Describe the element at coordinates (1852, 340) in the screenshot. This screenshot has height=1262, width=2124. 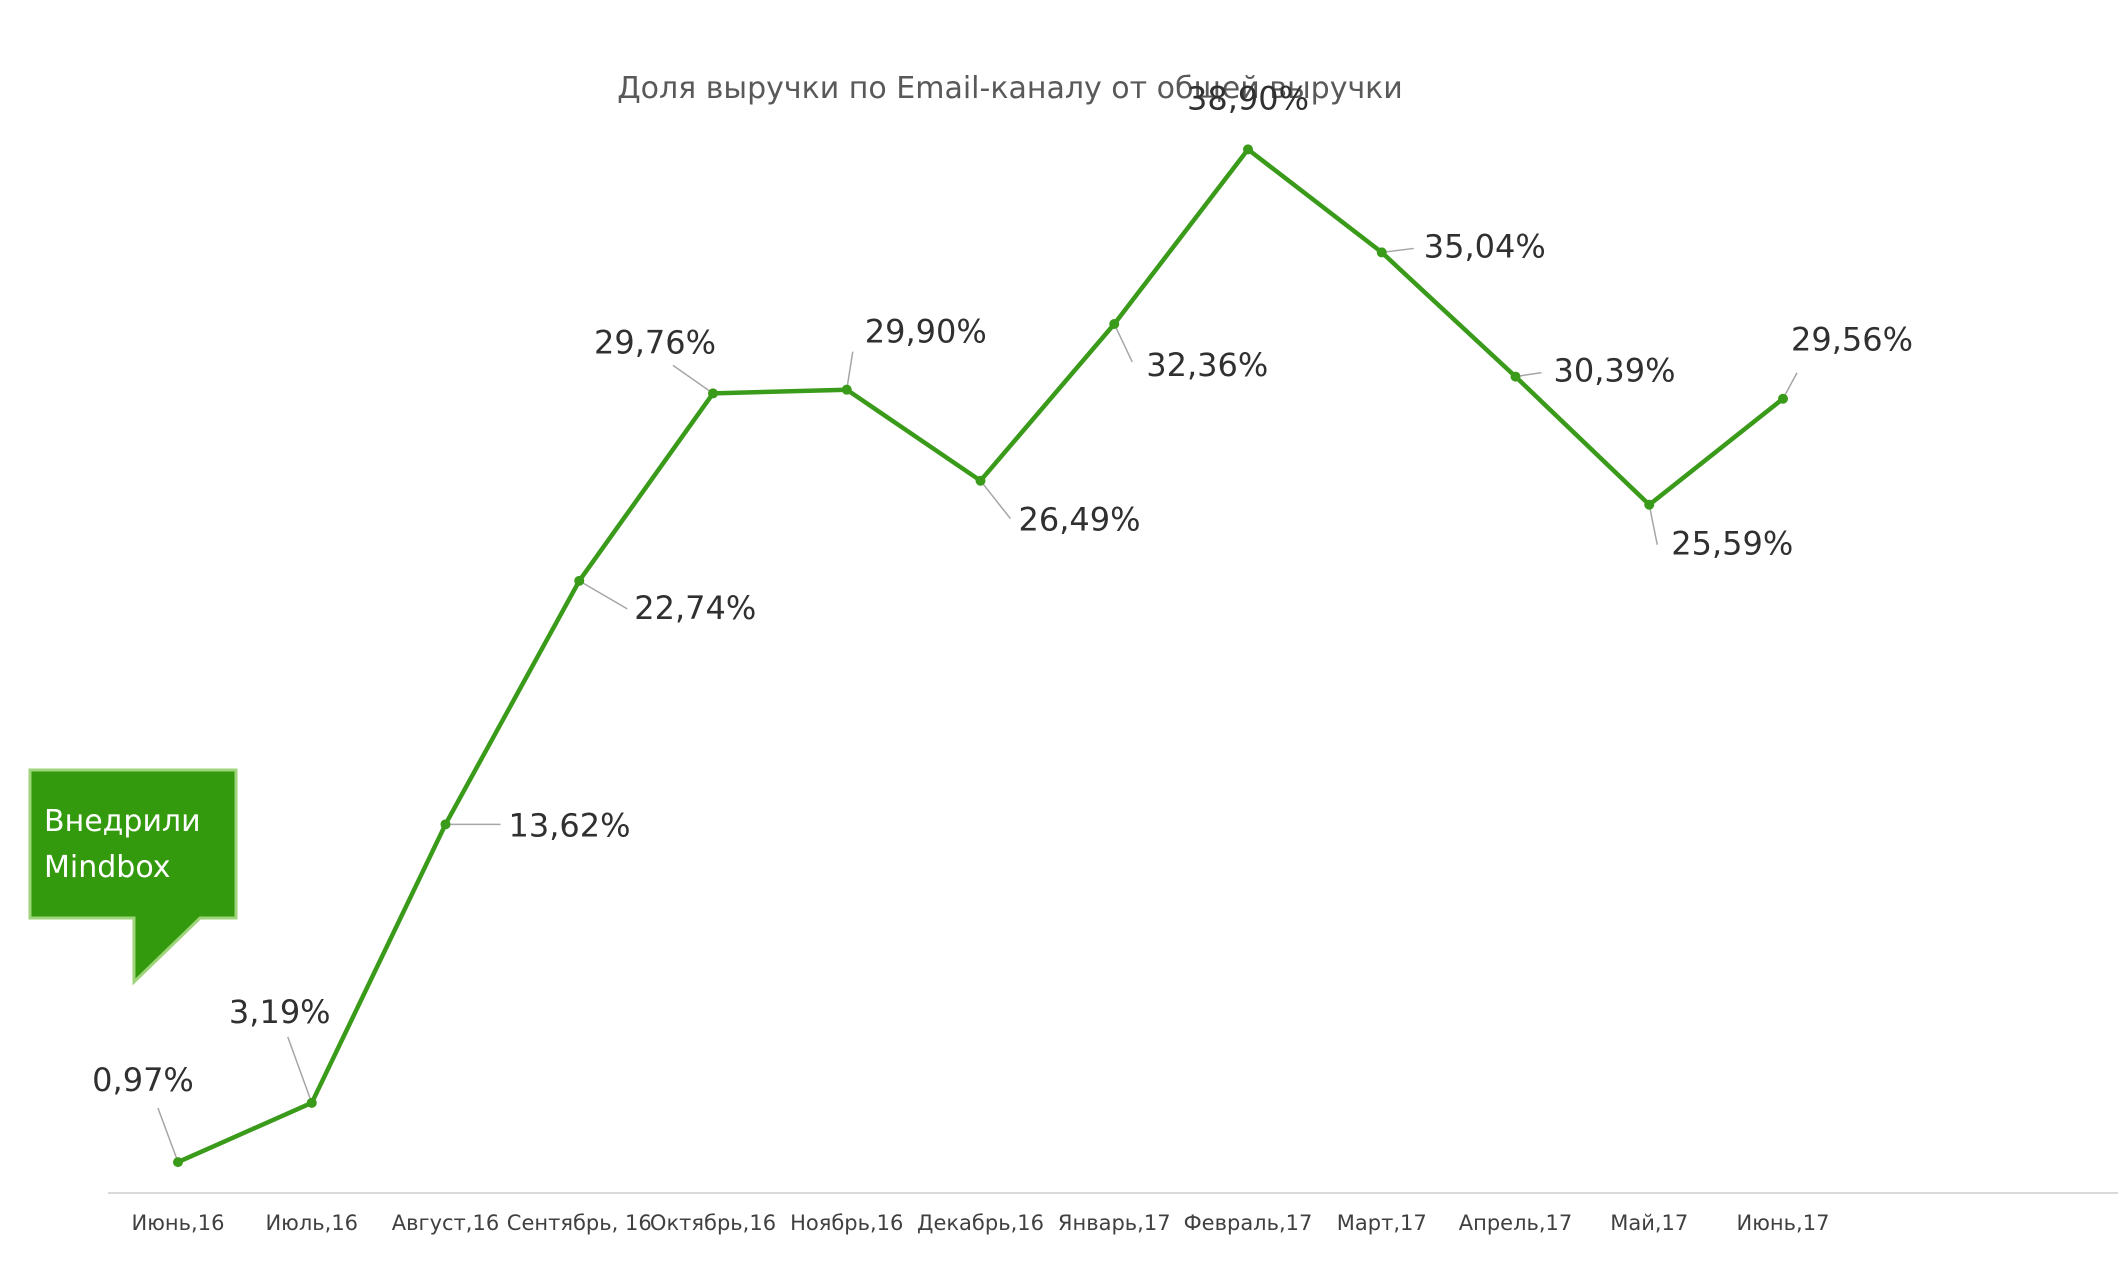
I see `data-label: 29,56%` at that location.